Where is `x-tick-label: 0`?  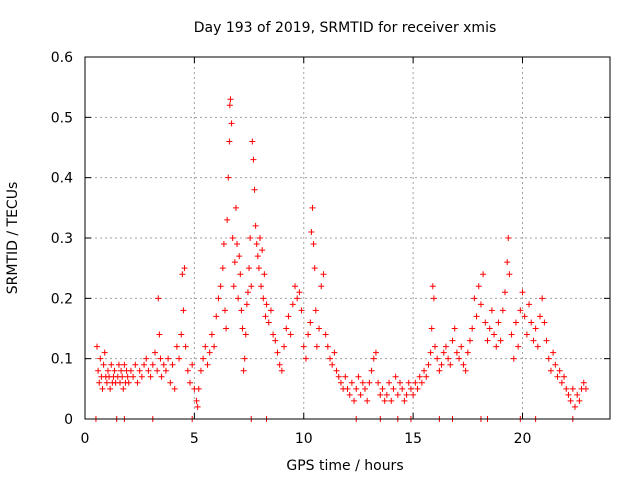
x-tick-label: 0 is located at coordinates (85, 439).